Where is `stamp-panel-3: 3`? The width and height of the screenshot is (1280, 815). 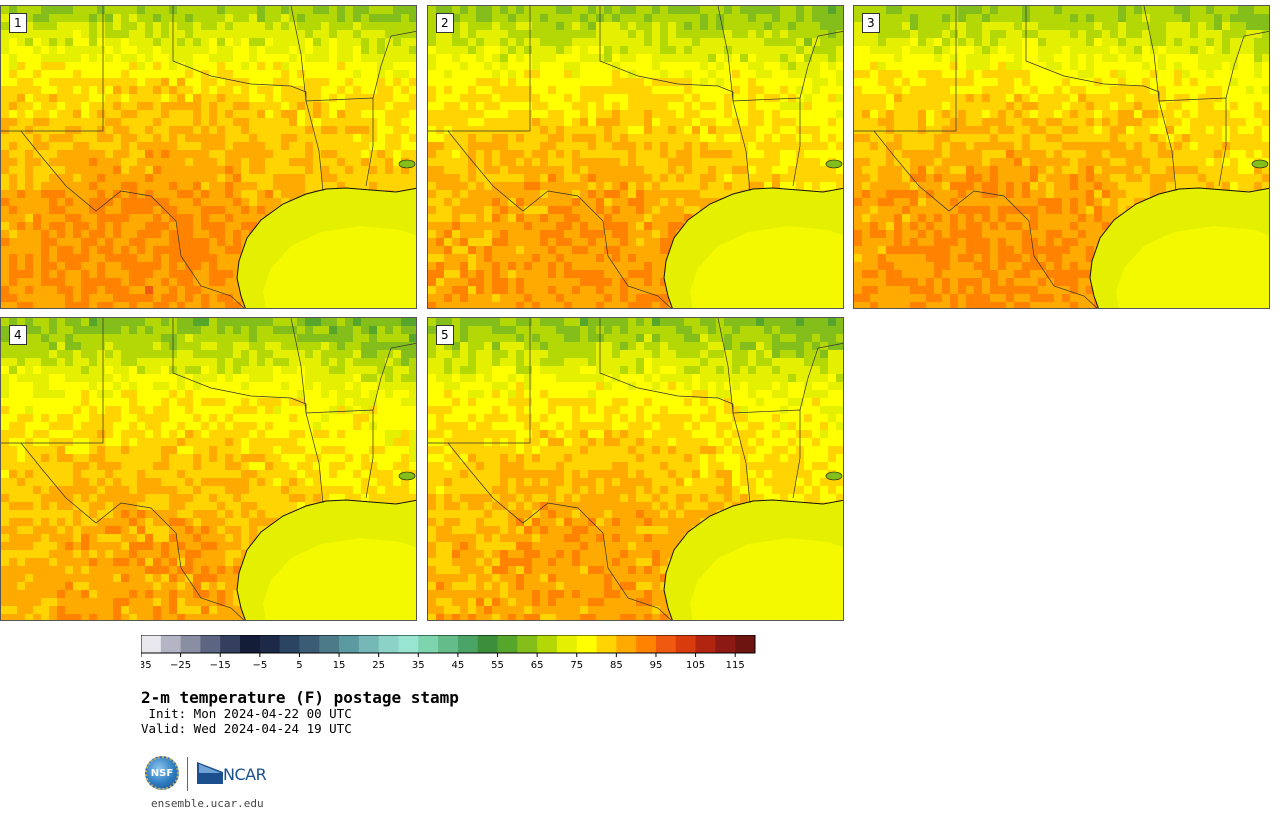
stamp-panel-3: 3 is located at coordinates (1061, 157).